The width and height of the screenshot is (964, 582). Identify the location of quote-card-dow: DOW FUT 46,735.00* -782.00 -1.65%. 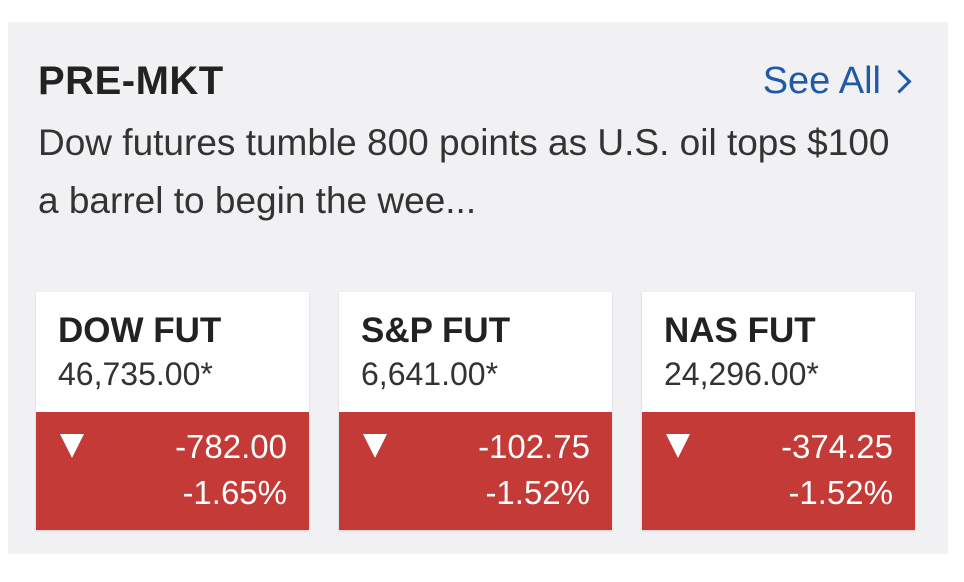
(172, 411).